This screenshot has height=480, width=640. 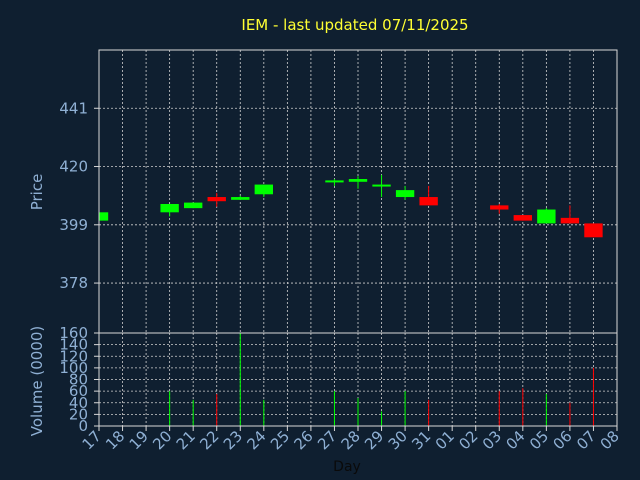 I want to click on volume-tick-label: 160, so click(x=73, y=333).